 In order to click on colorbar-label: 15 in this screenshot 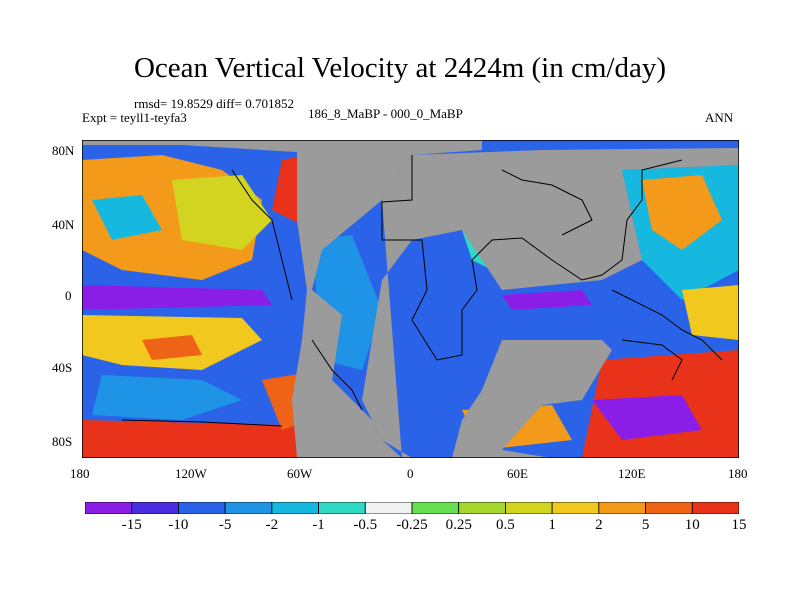, I will do `click(739, 525)`.